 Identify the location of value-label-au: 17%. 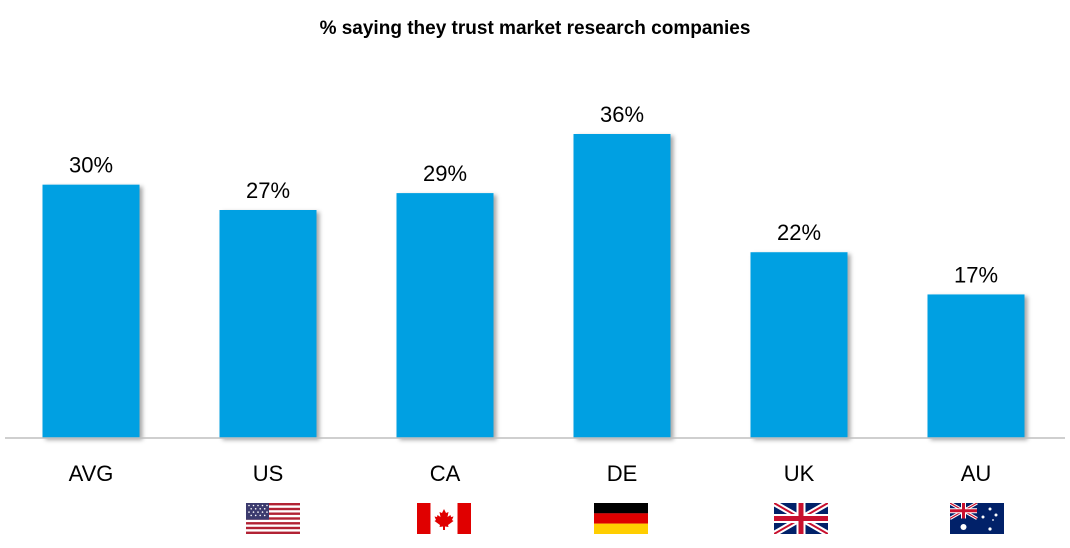
(976, 274).